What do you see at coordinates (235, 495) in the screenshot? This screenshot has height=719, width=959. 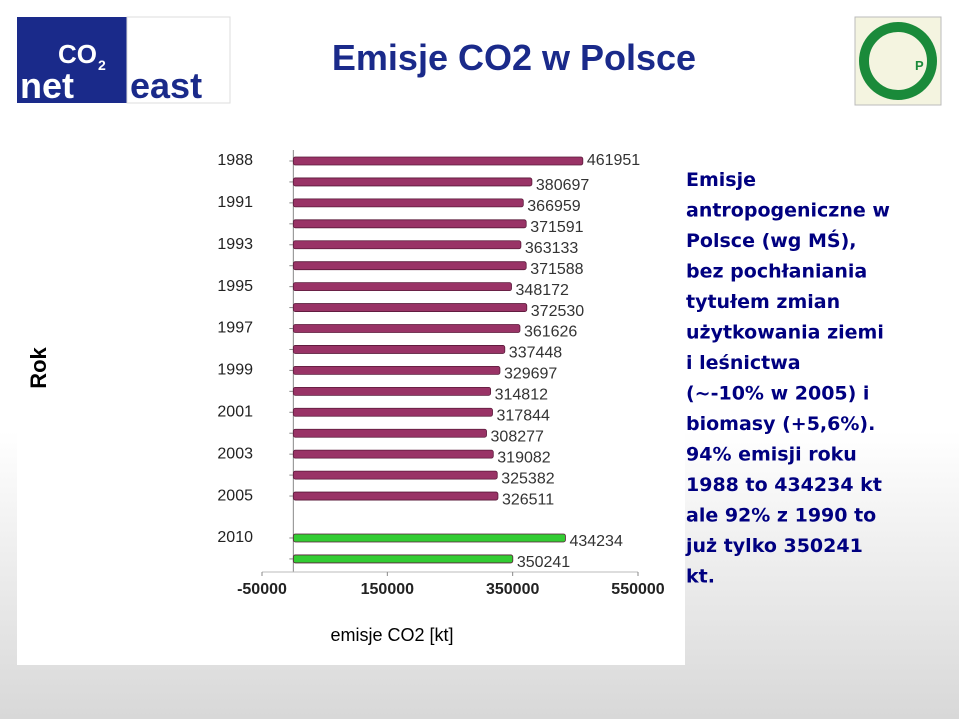 I see `y-tick-label: 2005` at bounding box center [235, 495].